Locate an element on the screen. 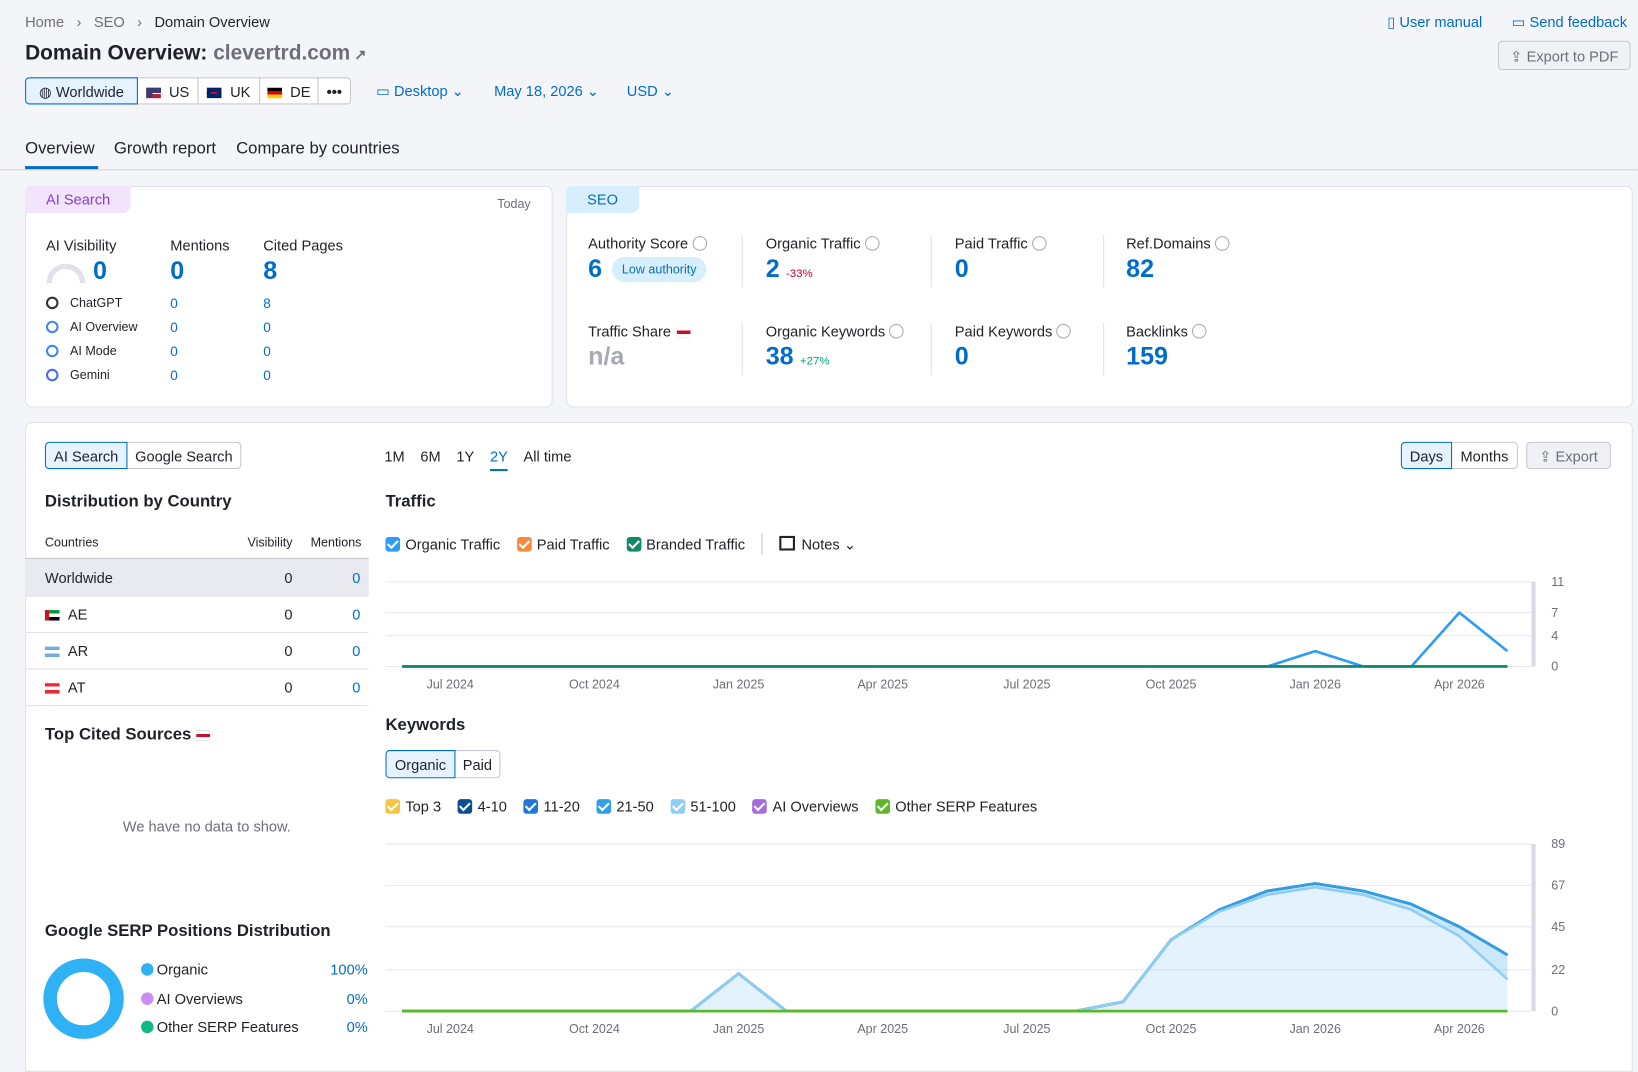  export-pdf: ⇪ Export to PDF is located at coordinates (1564, 55).